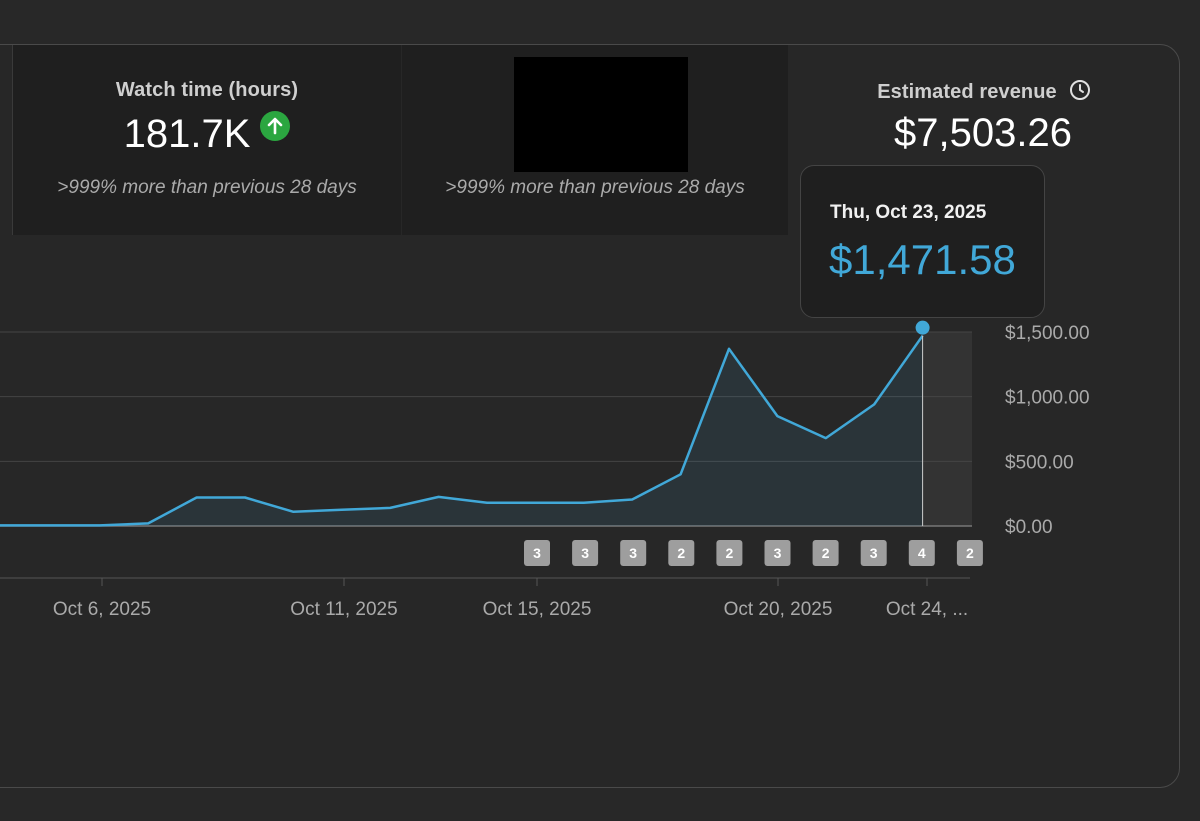 This screenshot has width=1200, height=821. Describe the element at coordinates (1079, 89) in the screenshot. I see `clock-icon` at that location.